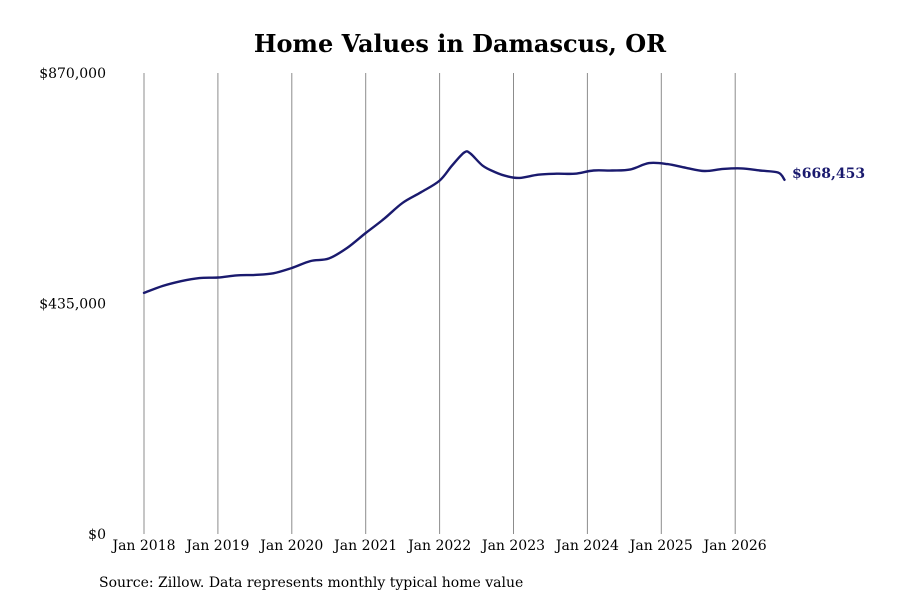 This screenshot has height=600, width=900. Describe the element at coordinates (660, 546) in the screenshot. I see `x-tick-label: Jan 2025` at that location.